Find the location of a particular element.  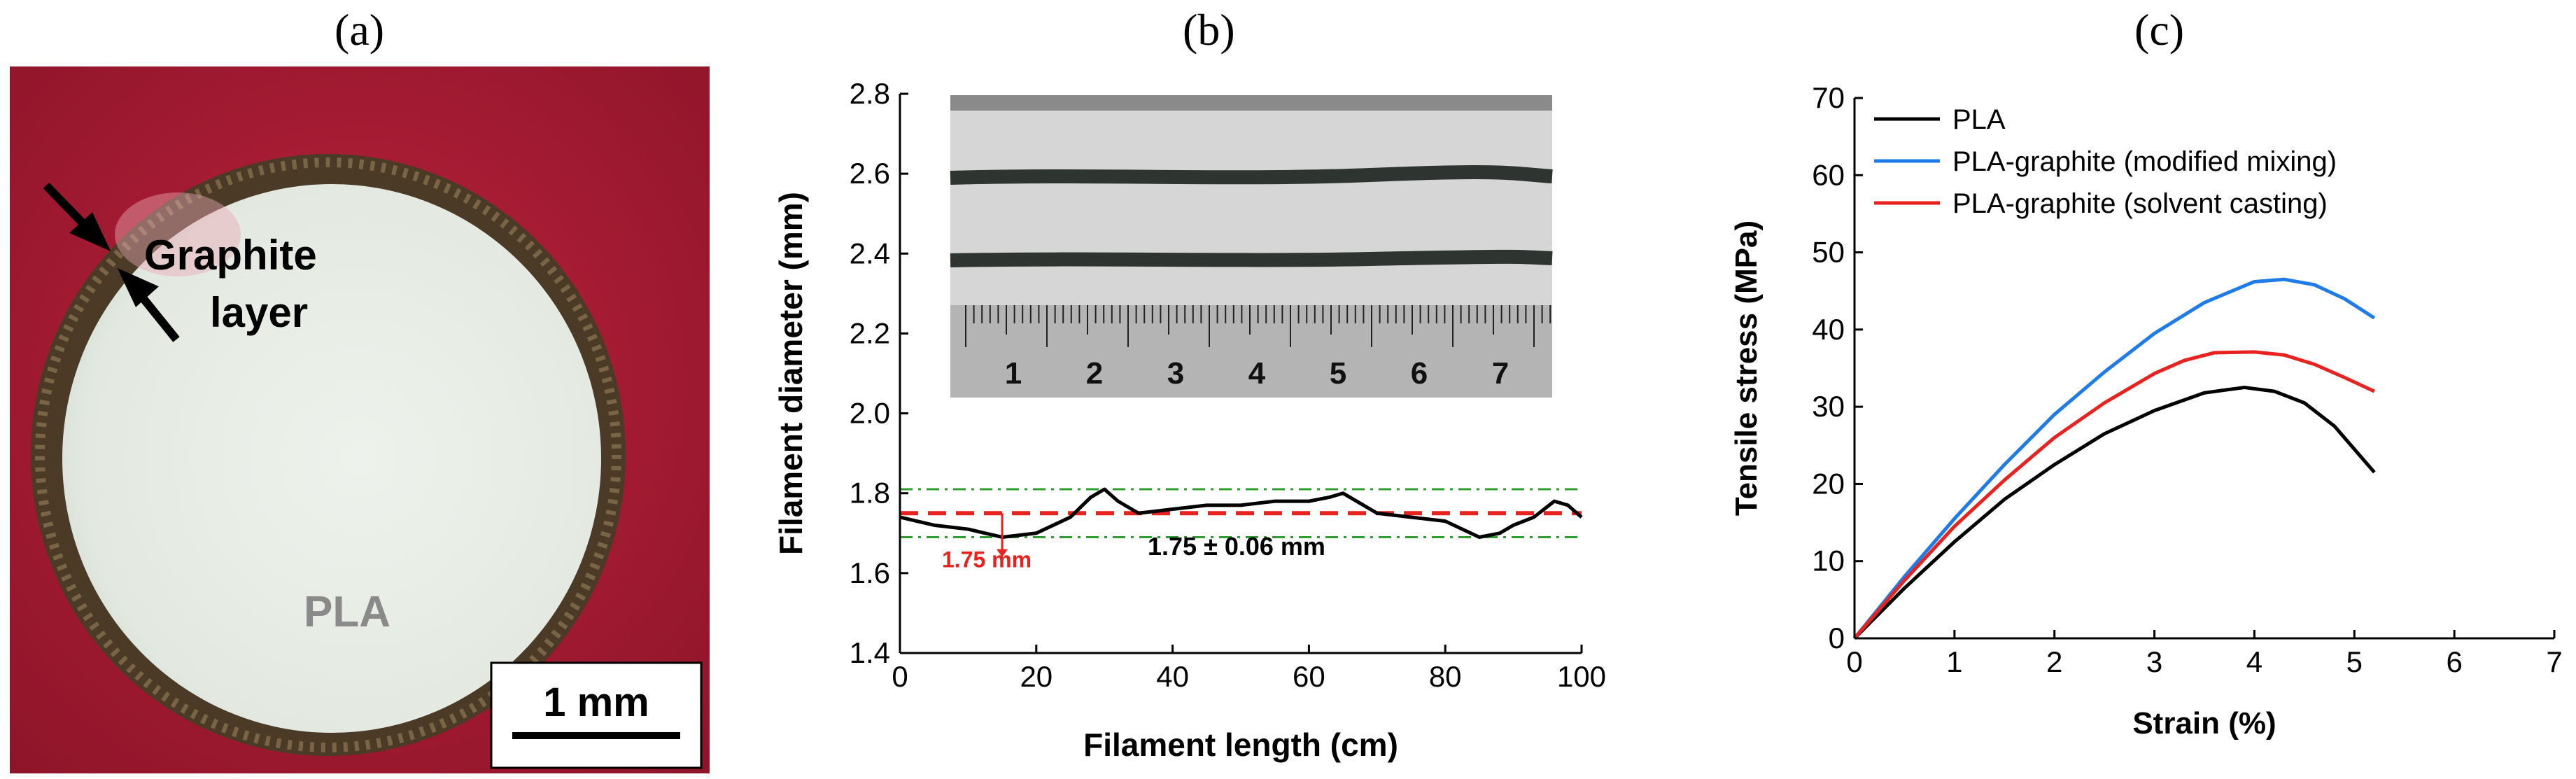

x-axis-label: Filament length (cm) is located at coordinates (1240, 745).